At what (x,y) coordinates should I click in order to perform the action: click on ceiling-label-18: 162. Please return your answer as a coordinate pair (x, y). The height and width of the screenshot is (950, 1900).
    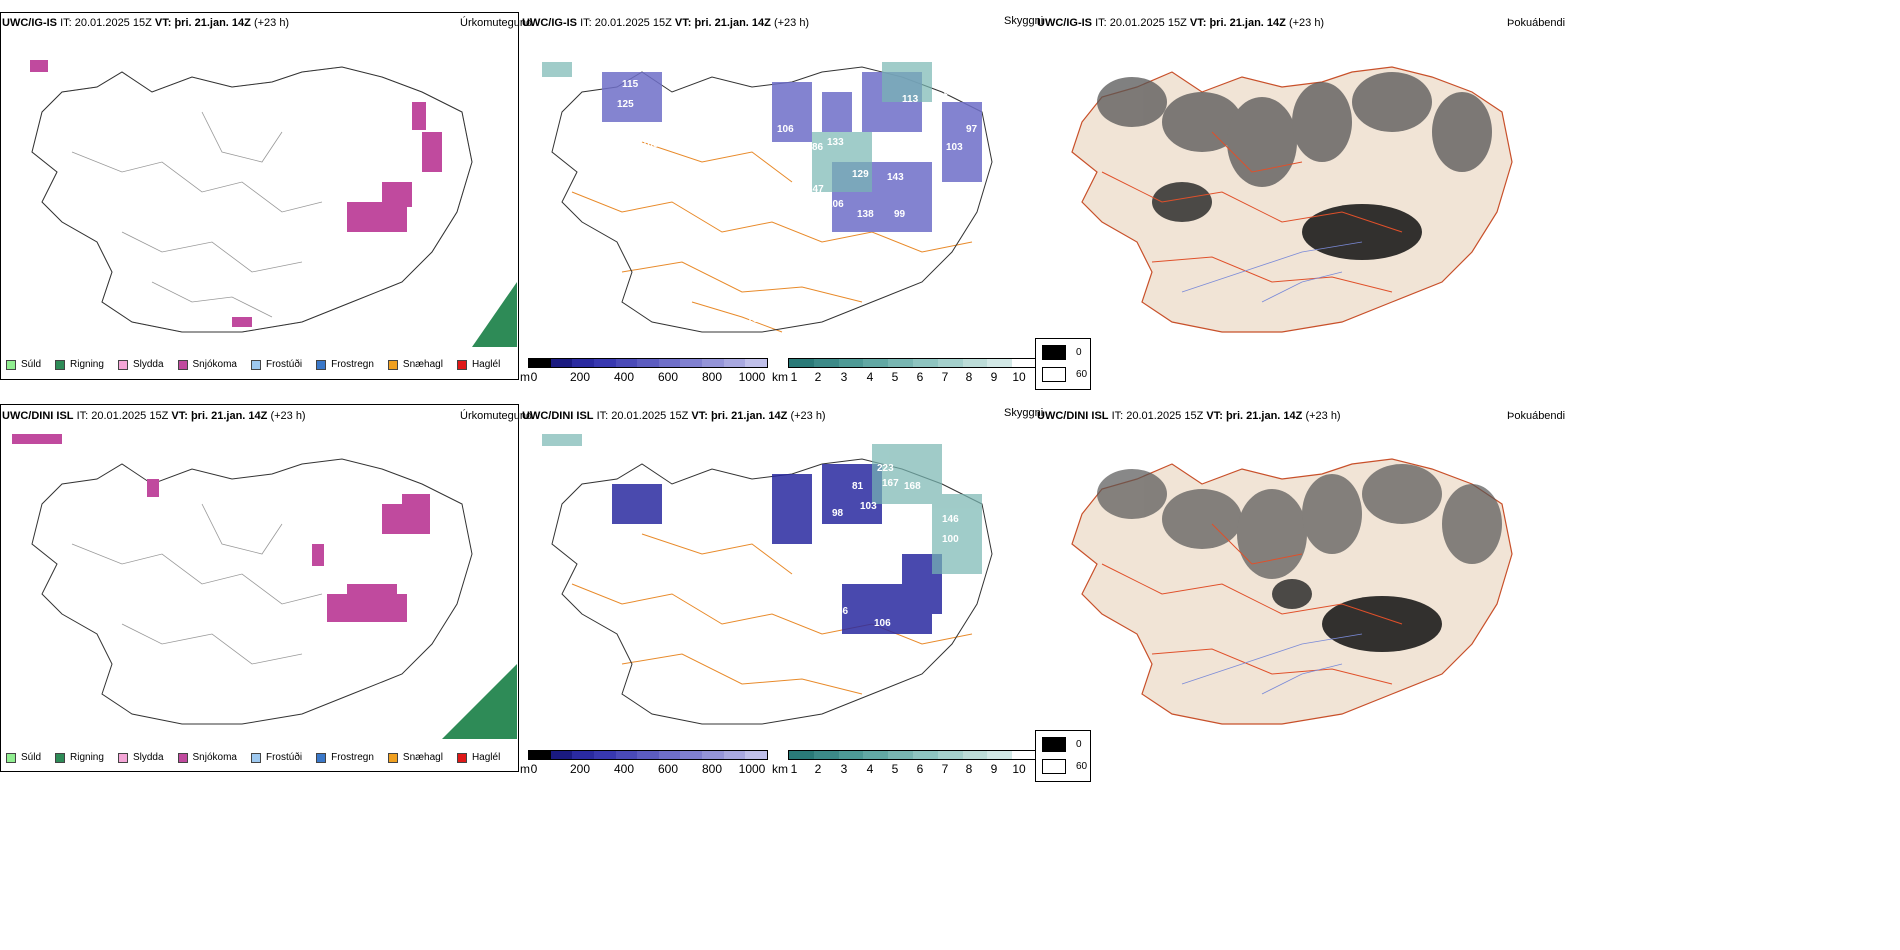
    Looking at the image, I should click on (755, 319).